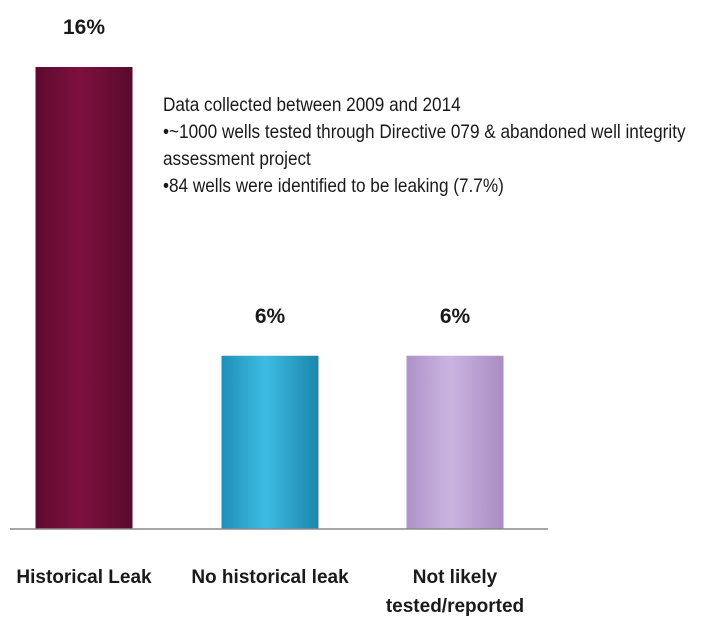 Image resolution: width=714 pixels, height=626 pixels. I want to click on category-label-1: No historical leak, so click(270, 577).